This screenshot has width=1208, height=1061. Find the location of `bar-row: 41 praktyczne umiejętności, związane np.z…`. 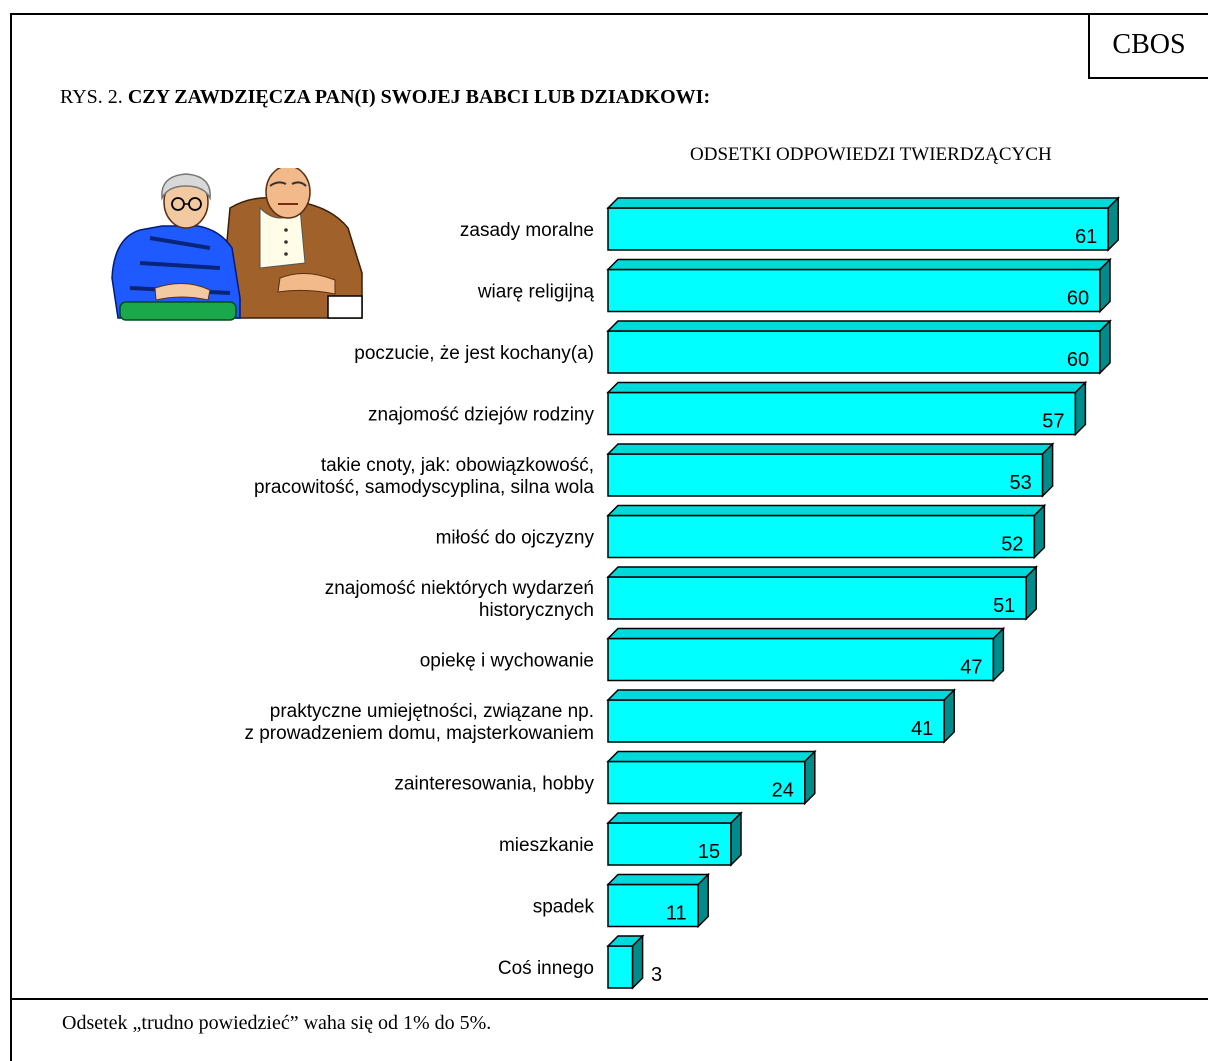

bar-row: 41 praktyczne umiejętności, związane np.z… is located at coordinates (600, 716).